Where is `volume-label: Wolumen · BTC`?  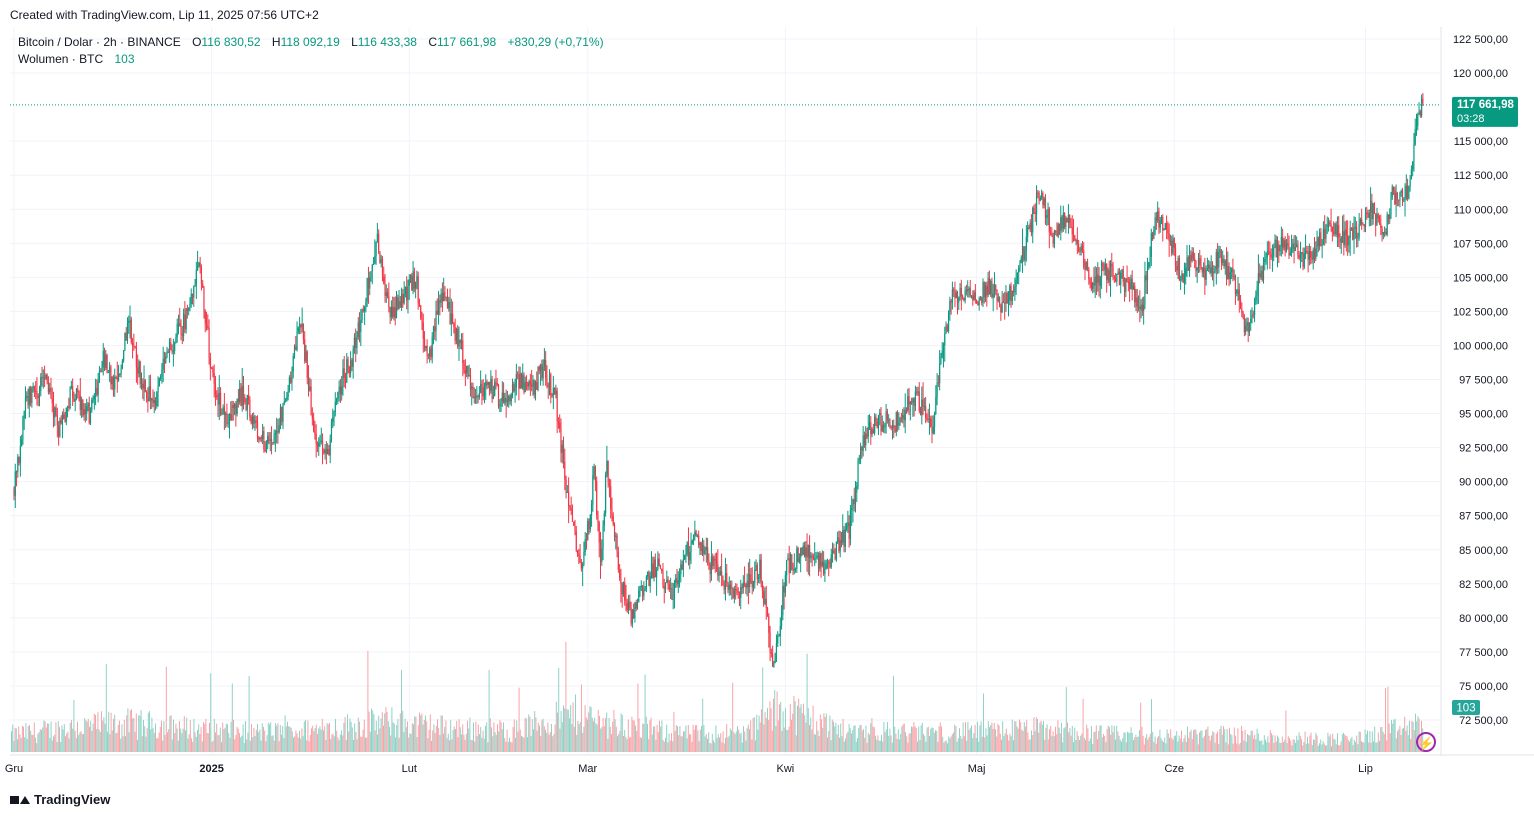
volume-label: Wolumen · BTC is located at coordinates (61, 59).